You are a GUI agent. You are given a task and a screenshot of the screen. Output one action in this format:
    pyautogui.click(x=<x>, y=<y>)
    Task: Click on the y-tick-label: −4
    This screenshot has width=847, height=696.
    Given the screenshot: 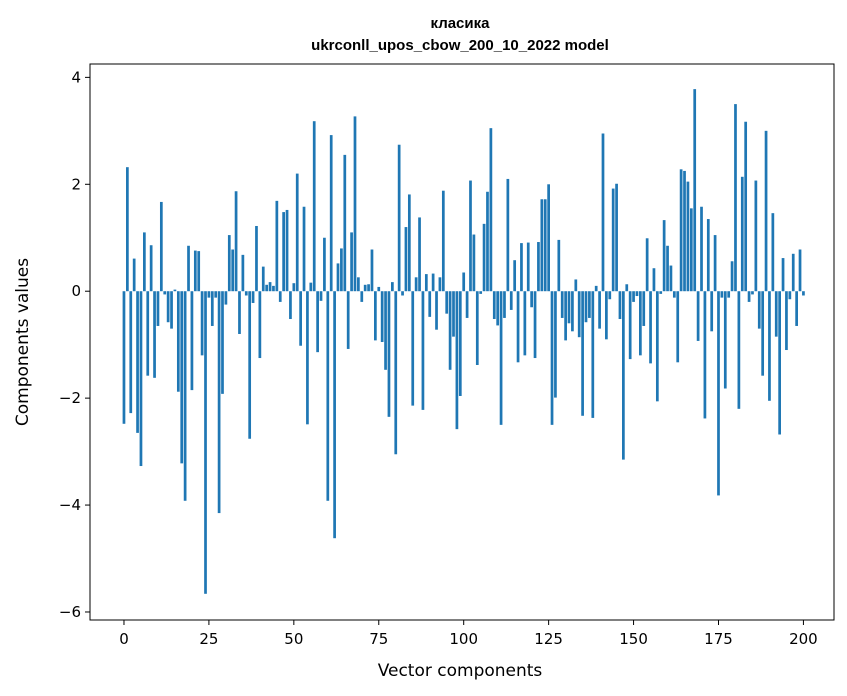 What is the action you would take?
    pyautogui.click(x=70, y=505)
    